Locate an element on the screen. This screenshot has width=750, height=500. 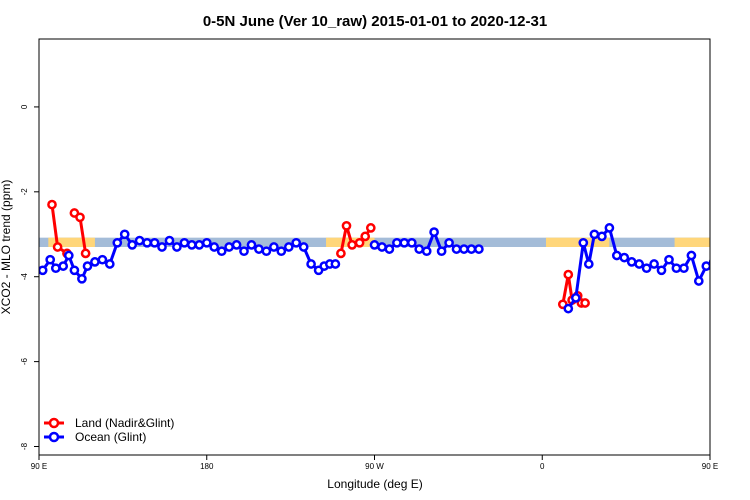
x-tick-label: 0 is located at coordinates (542, 466).